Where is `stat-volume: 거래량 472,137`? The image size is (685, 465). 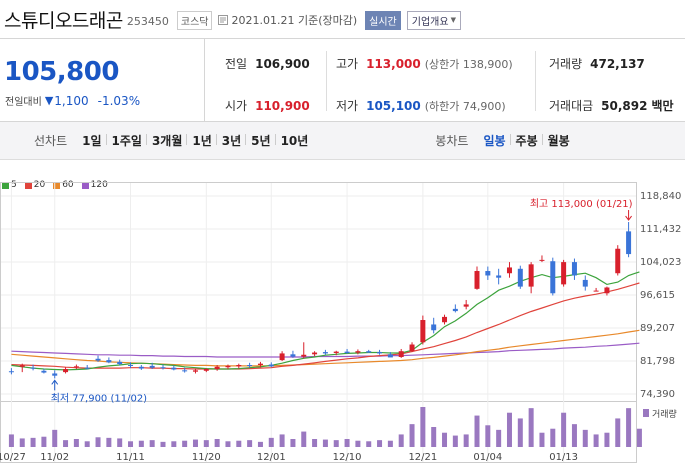
stat-volume: 거래량 472,137 is located at coordinates (597, 63).